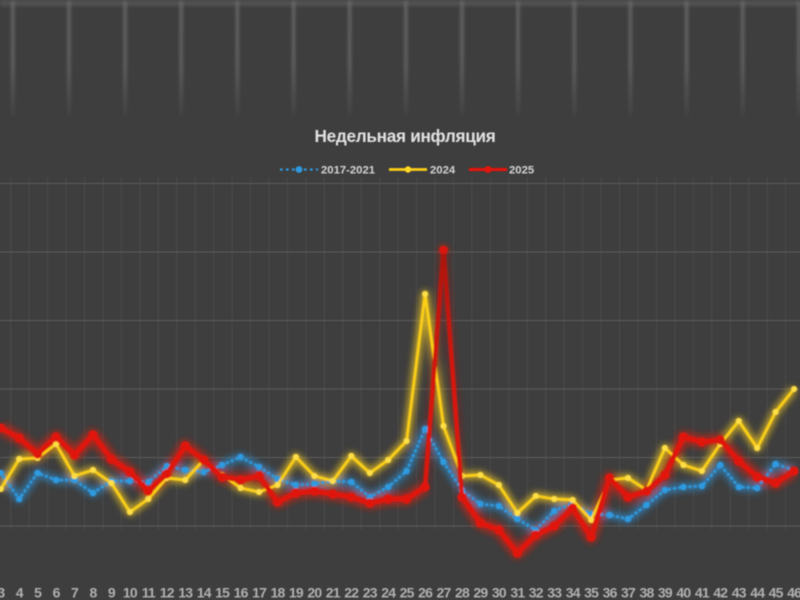  Describe the element at coordinates (75, 592) in the screenshot. I see `svg-text: 7` at that location.